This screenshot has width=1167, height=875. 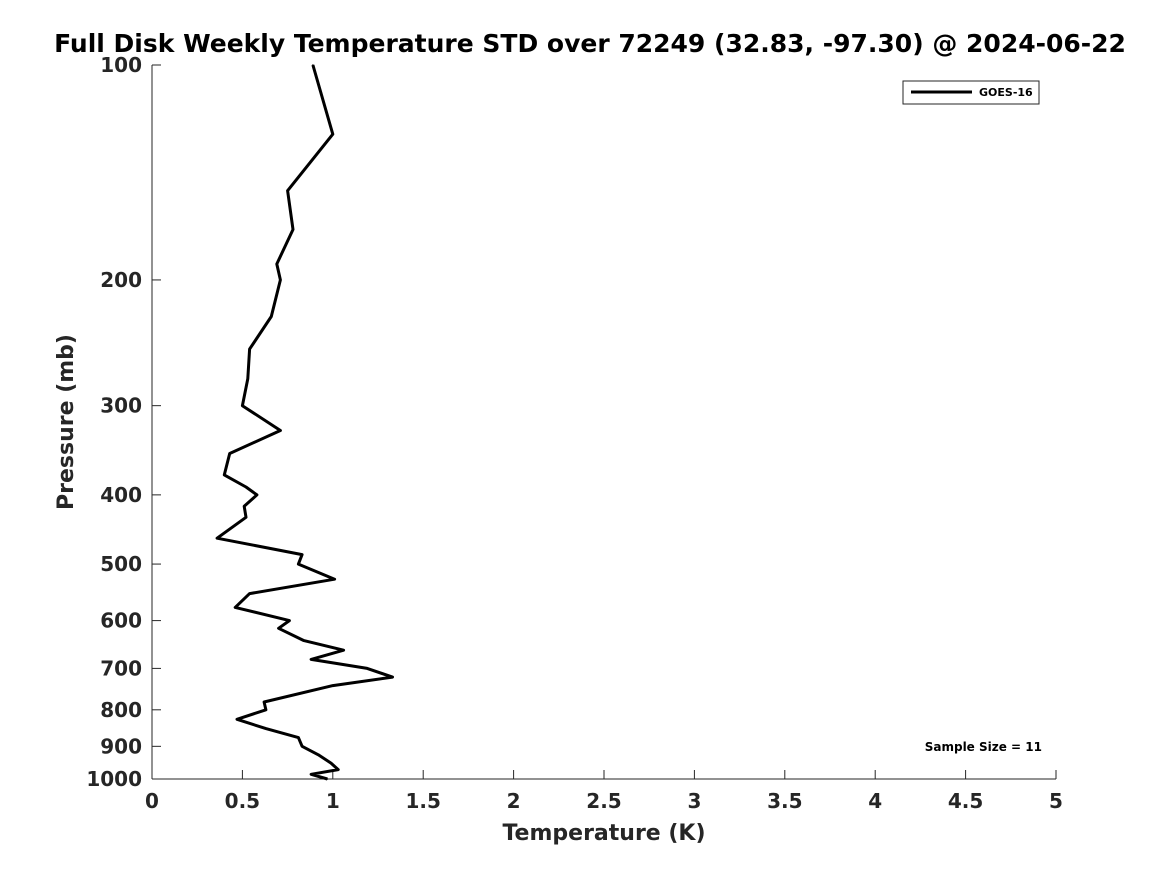 What do you see at coordinates (114, 779) in the screenshot?
I see `y-tick-label: 1000` at bounding box center [114, 779].